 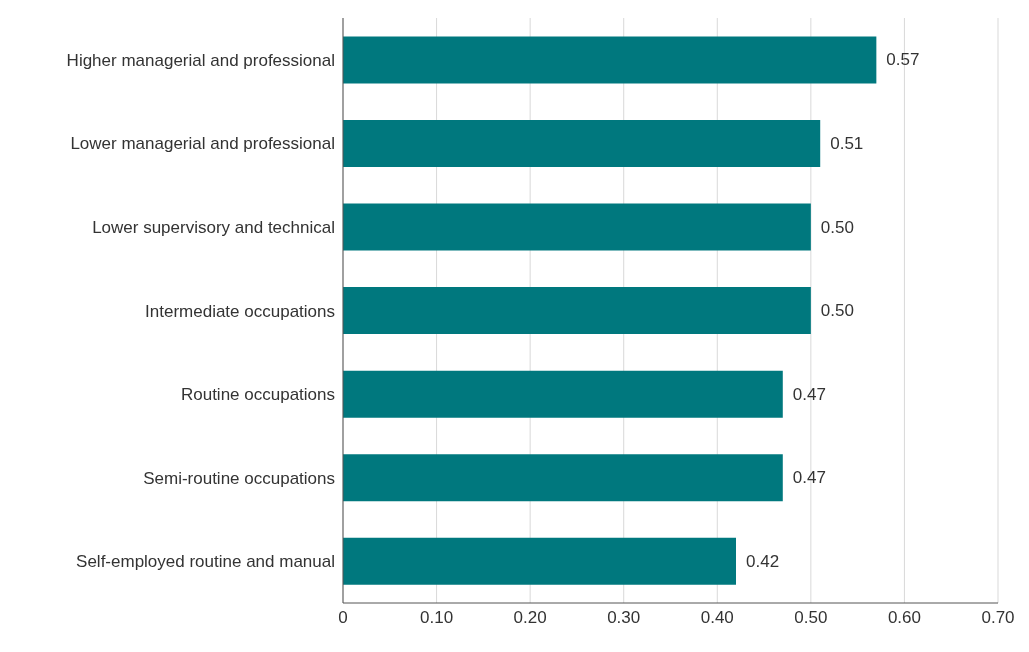 What do you see at coordinates (717, 618) in the screenshot?
I see `x-tick-label: 0.40` at bounding box center [717, 618].